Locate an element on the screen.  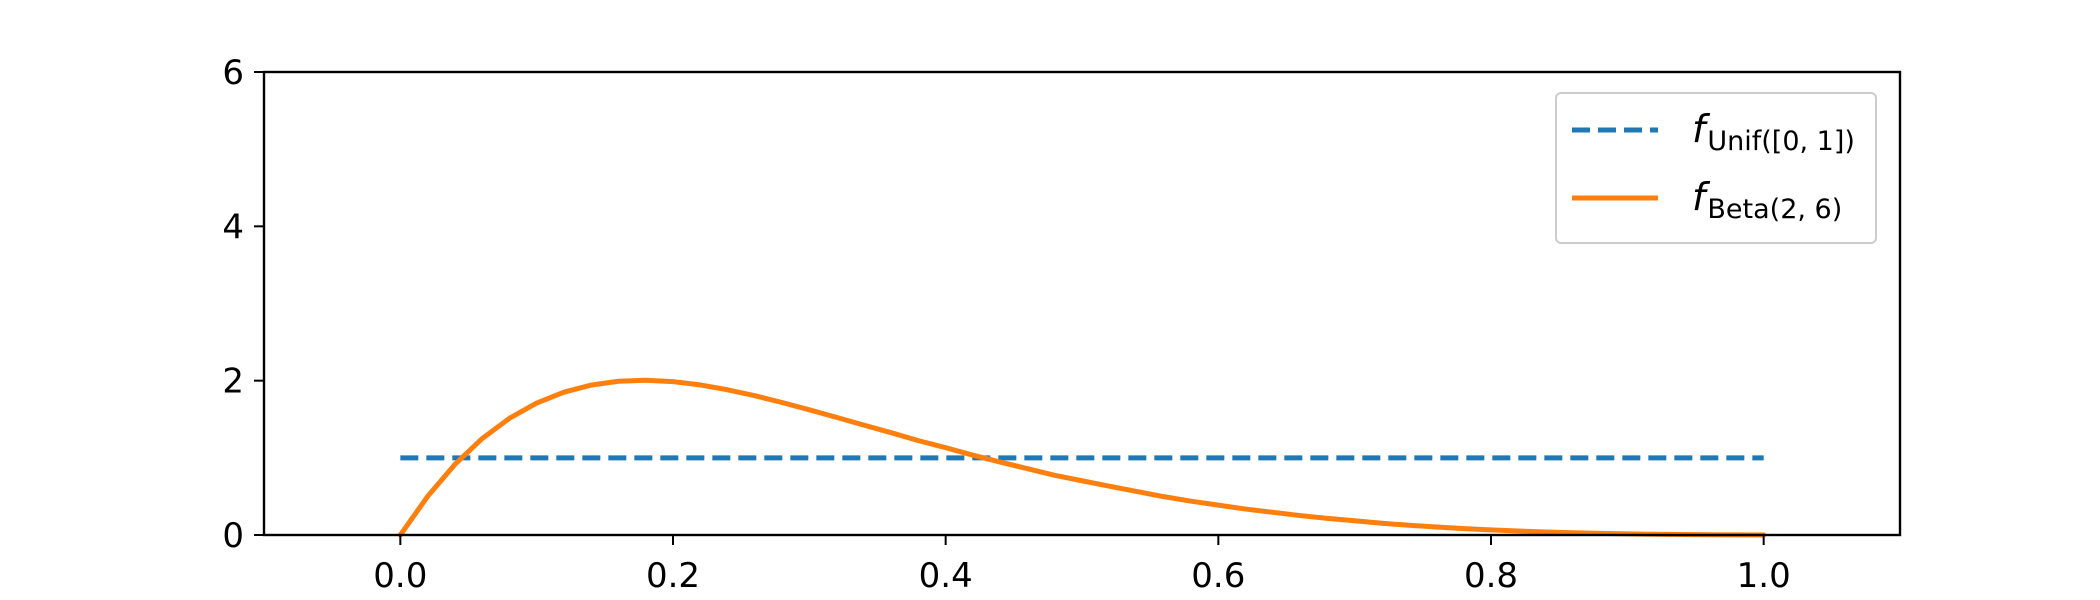
legend-item-1: fUnif([0, 1]) is located at coordinates (1713, 132).